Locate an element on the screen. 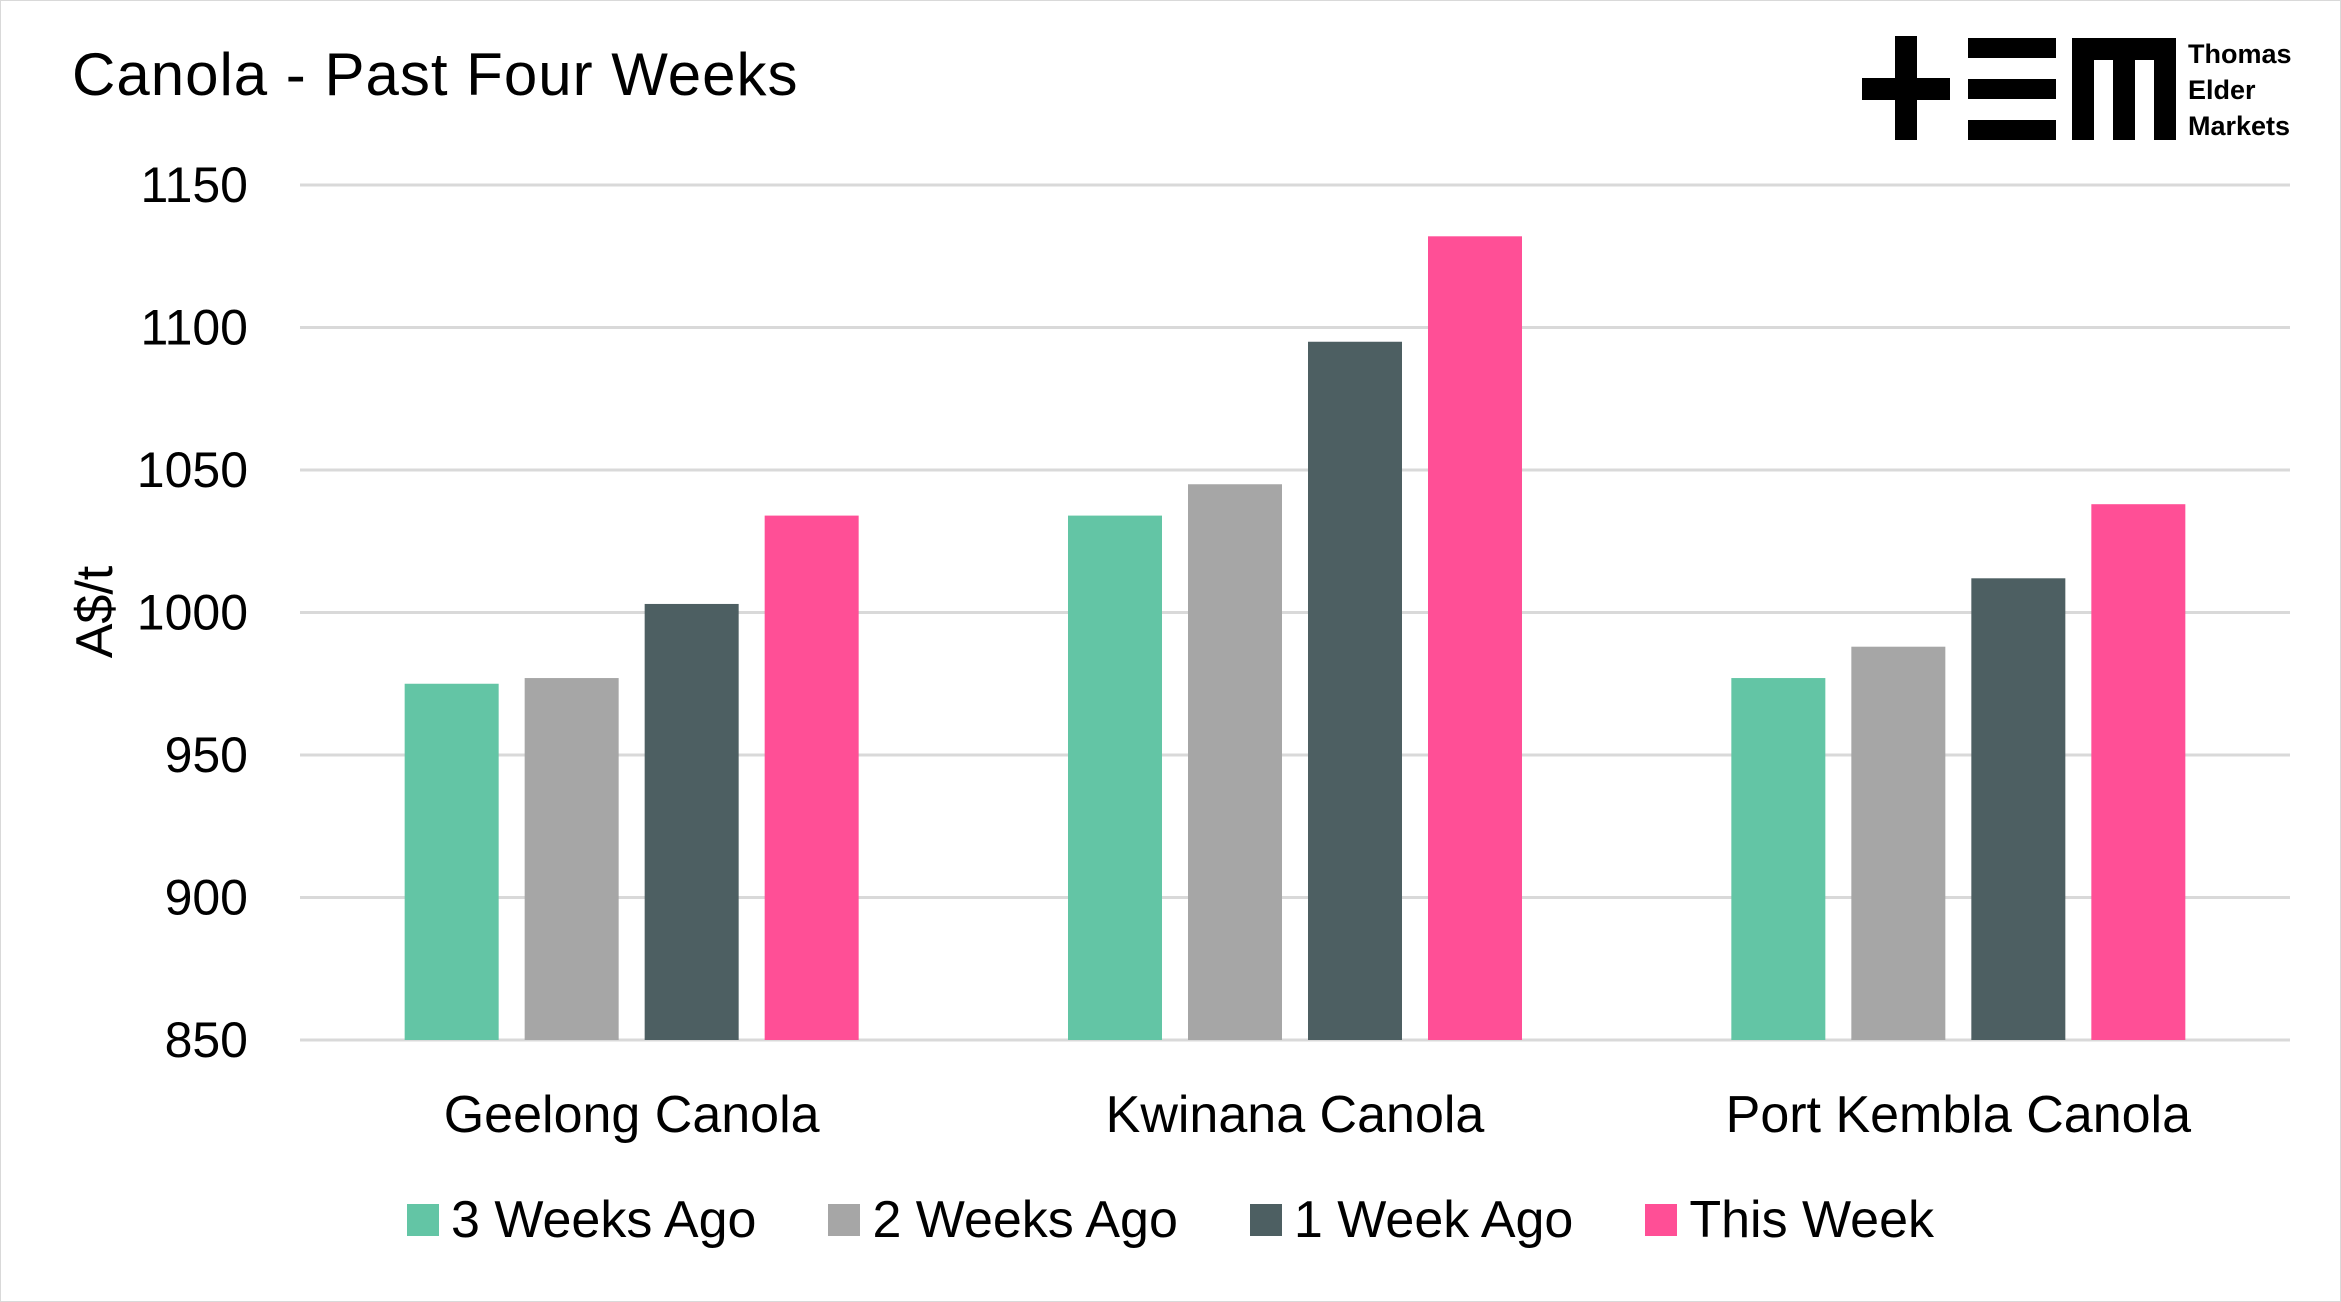  legend-label: 3 Weeks Ago is located at coordinates (603, 1220).